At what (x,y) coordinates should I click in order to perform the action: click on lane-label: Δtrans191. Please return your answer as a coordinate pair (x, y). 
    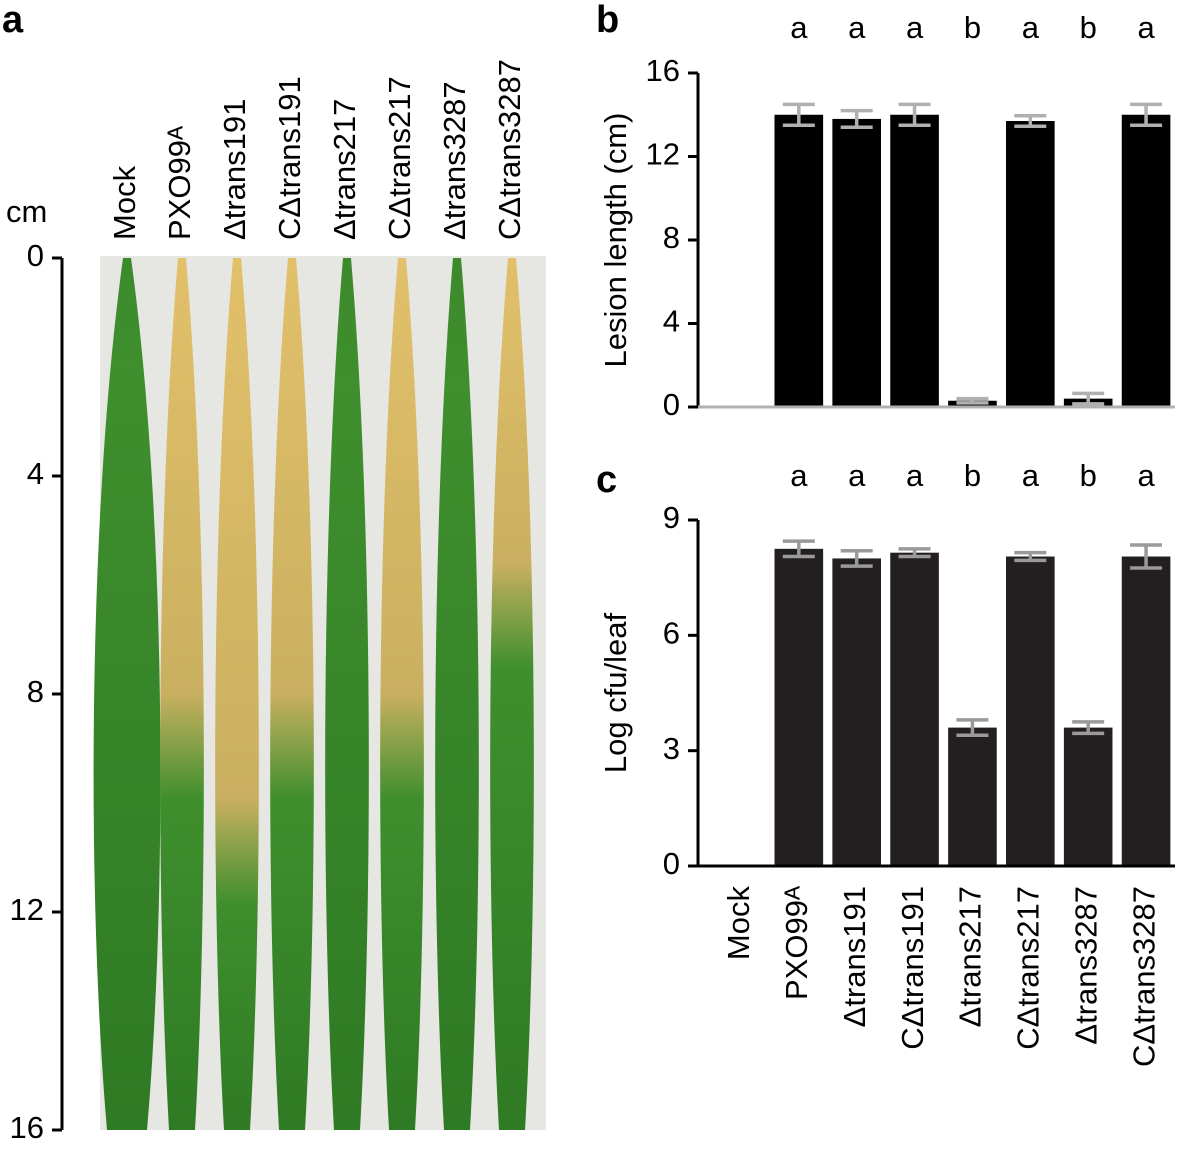
    Looking at the image, I should click on (234, 169).